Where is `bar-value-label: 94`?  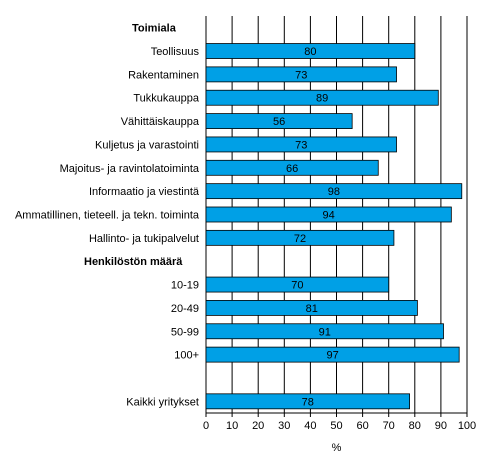 bar-value-label: 94 is located at coordinates (329, 216).